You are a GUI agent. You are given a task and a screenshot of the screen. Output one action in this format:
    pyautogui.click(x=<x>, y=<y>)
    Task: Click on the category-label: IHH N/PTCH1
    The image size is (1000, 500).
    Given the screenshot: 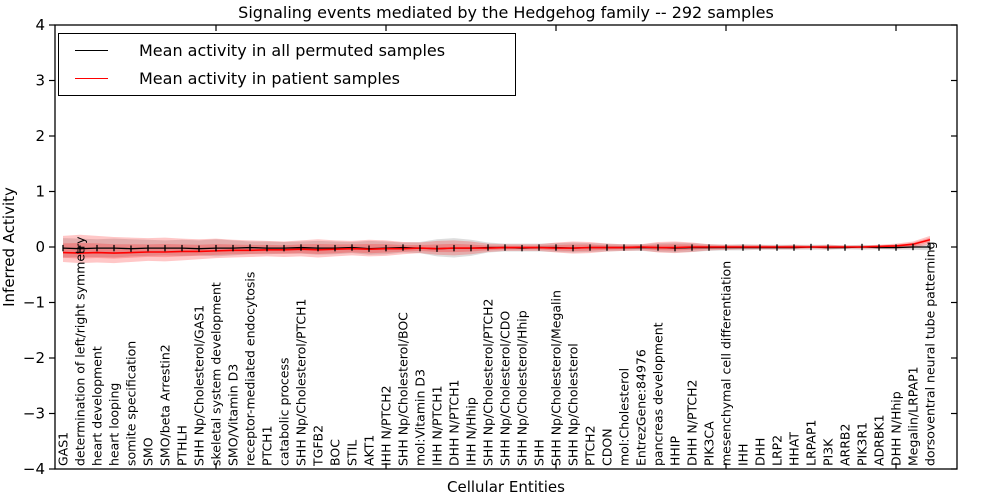 What is the action you would take?
    pyautogui.click(x=437, y=425)
    